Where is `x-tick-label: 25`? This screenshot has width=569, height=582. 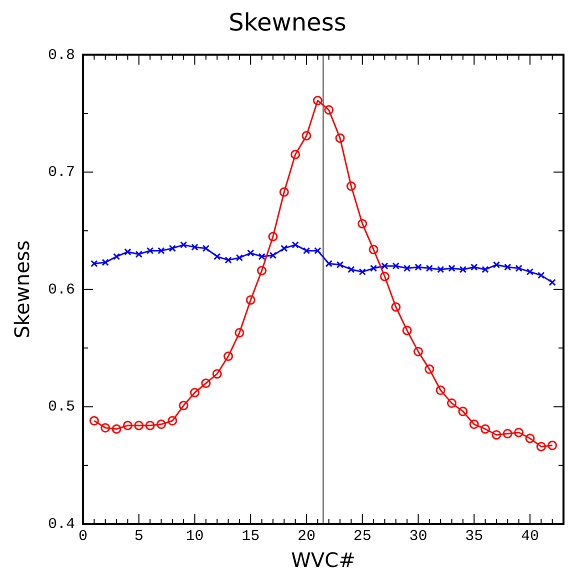
x-tick-label: 25 is located at coordinates (362, 536).